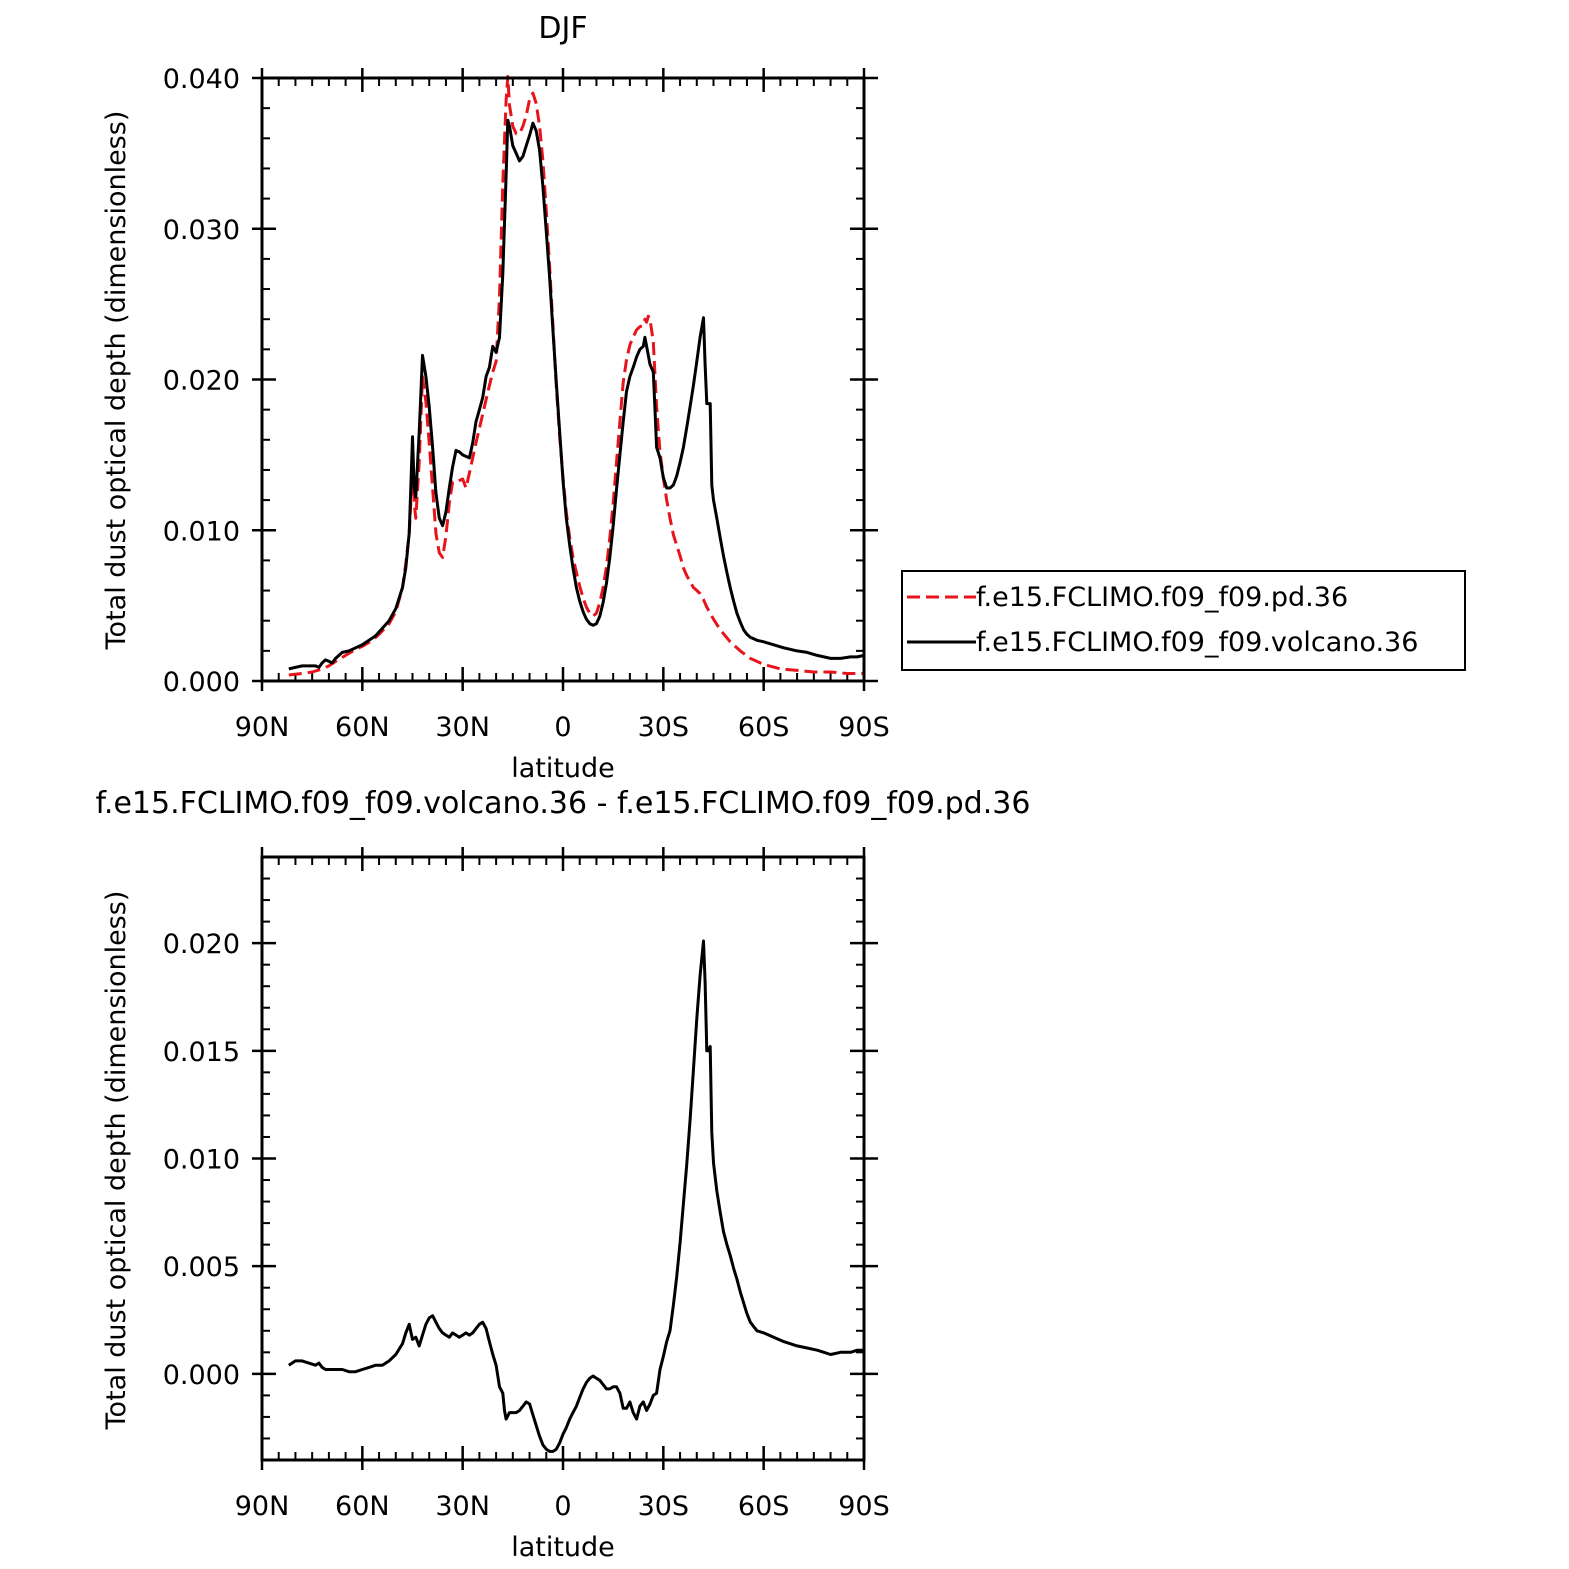 Image resolution: width=1569 pixels, height=1569 pixels. Describe the element at coordinates (201, 1052) in the screenshot. I see `y-tick-label: 0.015` at that location.